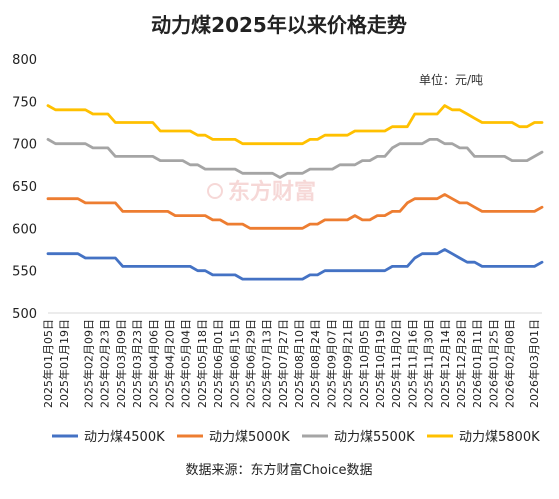 Image resolution: width=559 pixels, height=499 pixels. What do you see at coordinates (105, 363) in the screenshot?
I see `x-tick-label: 2025年02月23日` at bounding box center [105, 363].